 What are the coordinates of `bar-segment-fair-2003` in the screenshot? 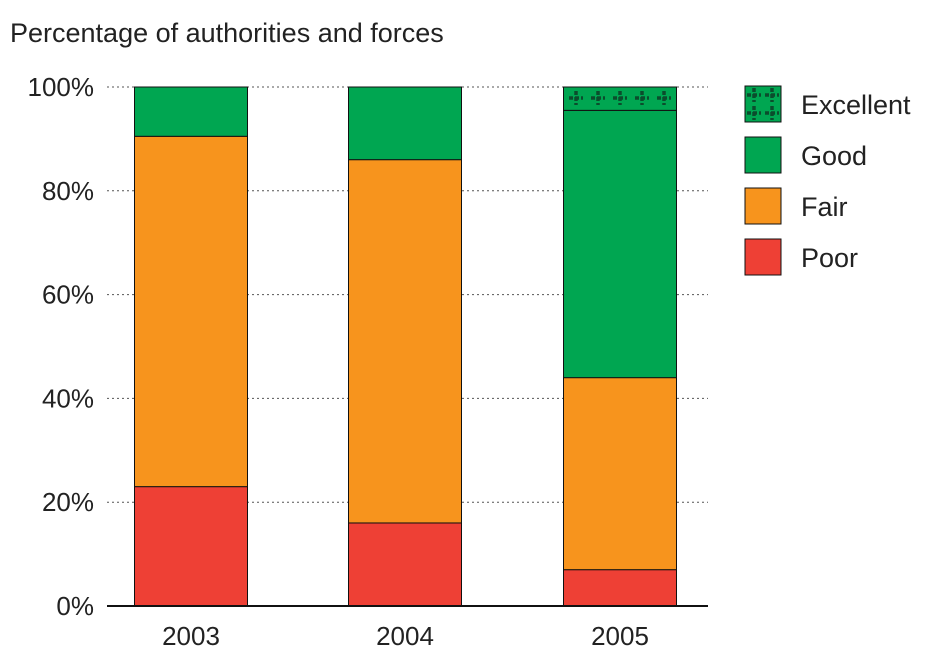 It's located at (191, 311).